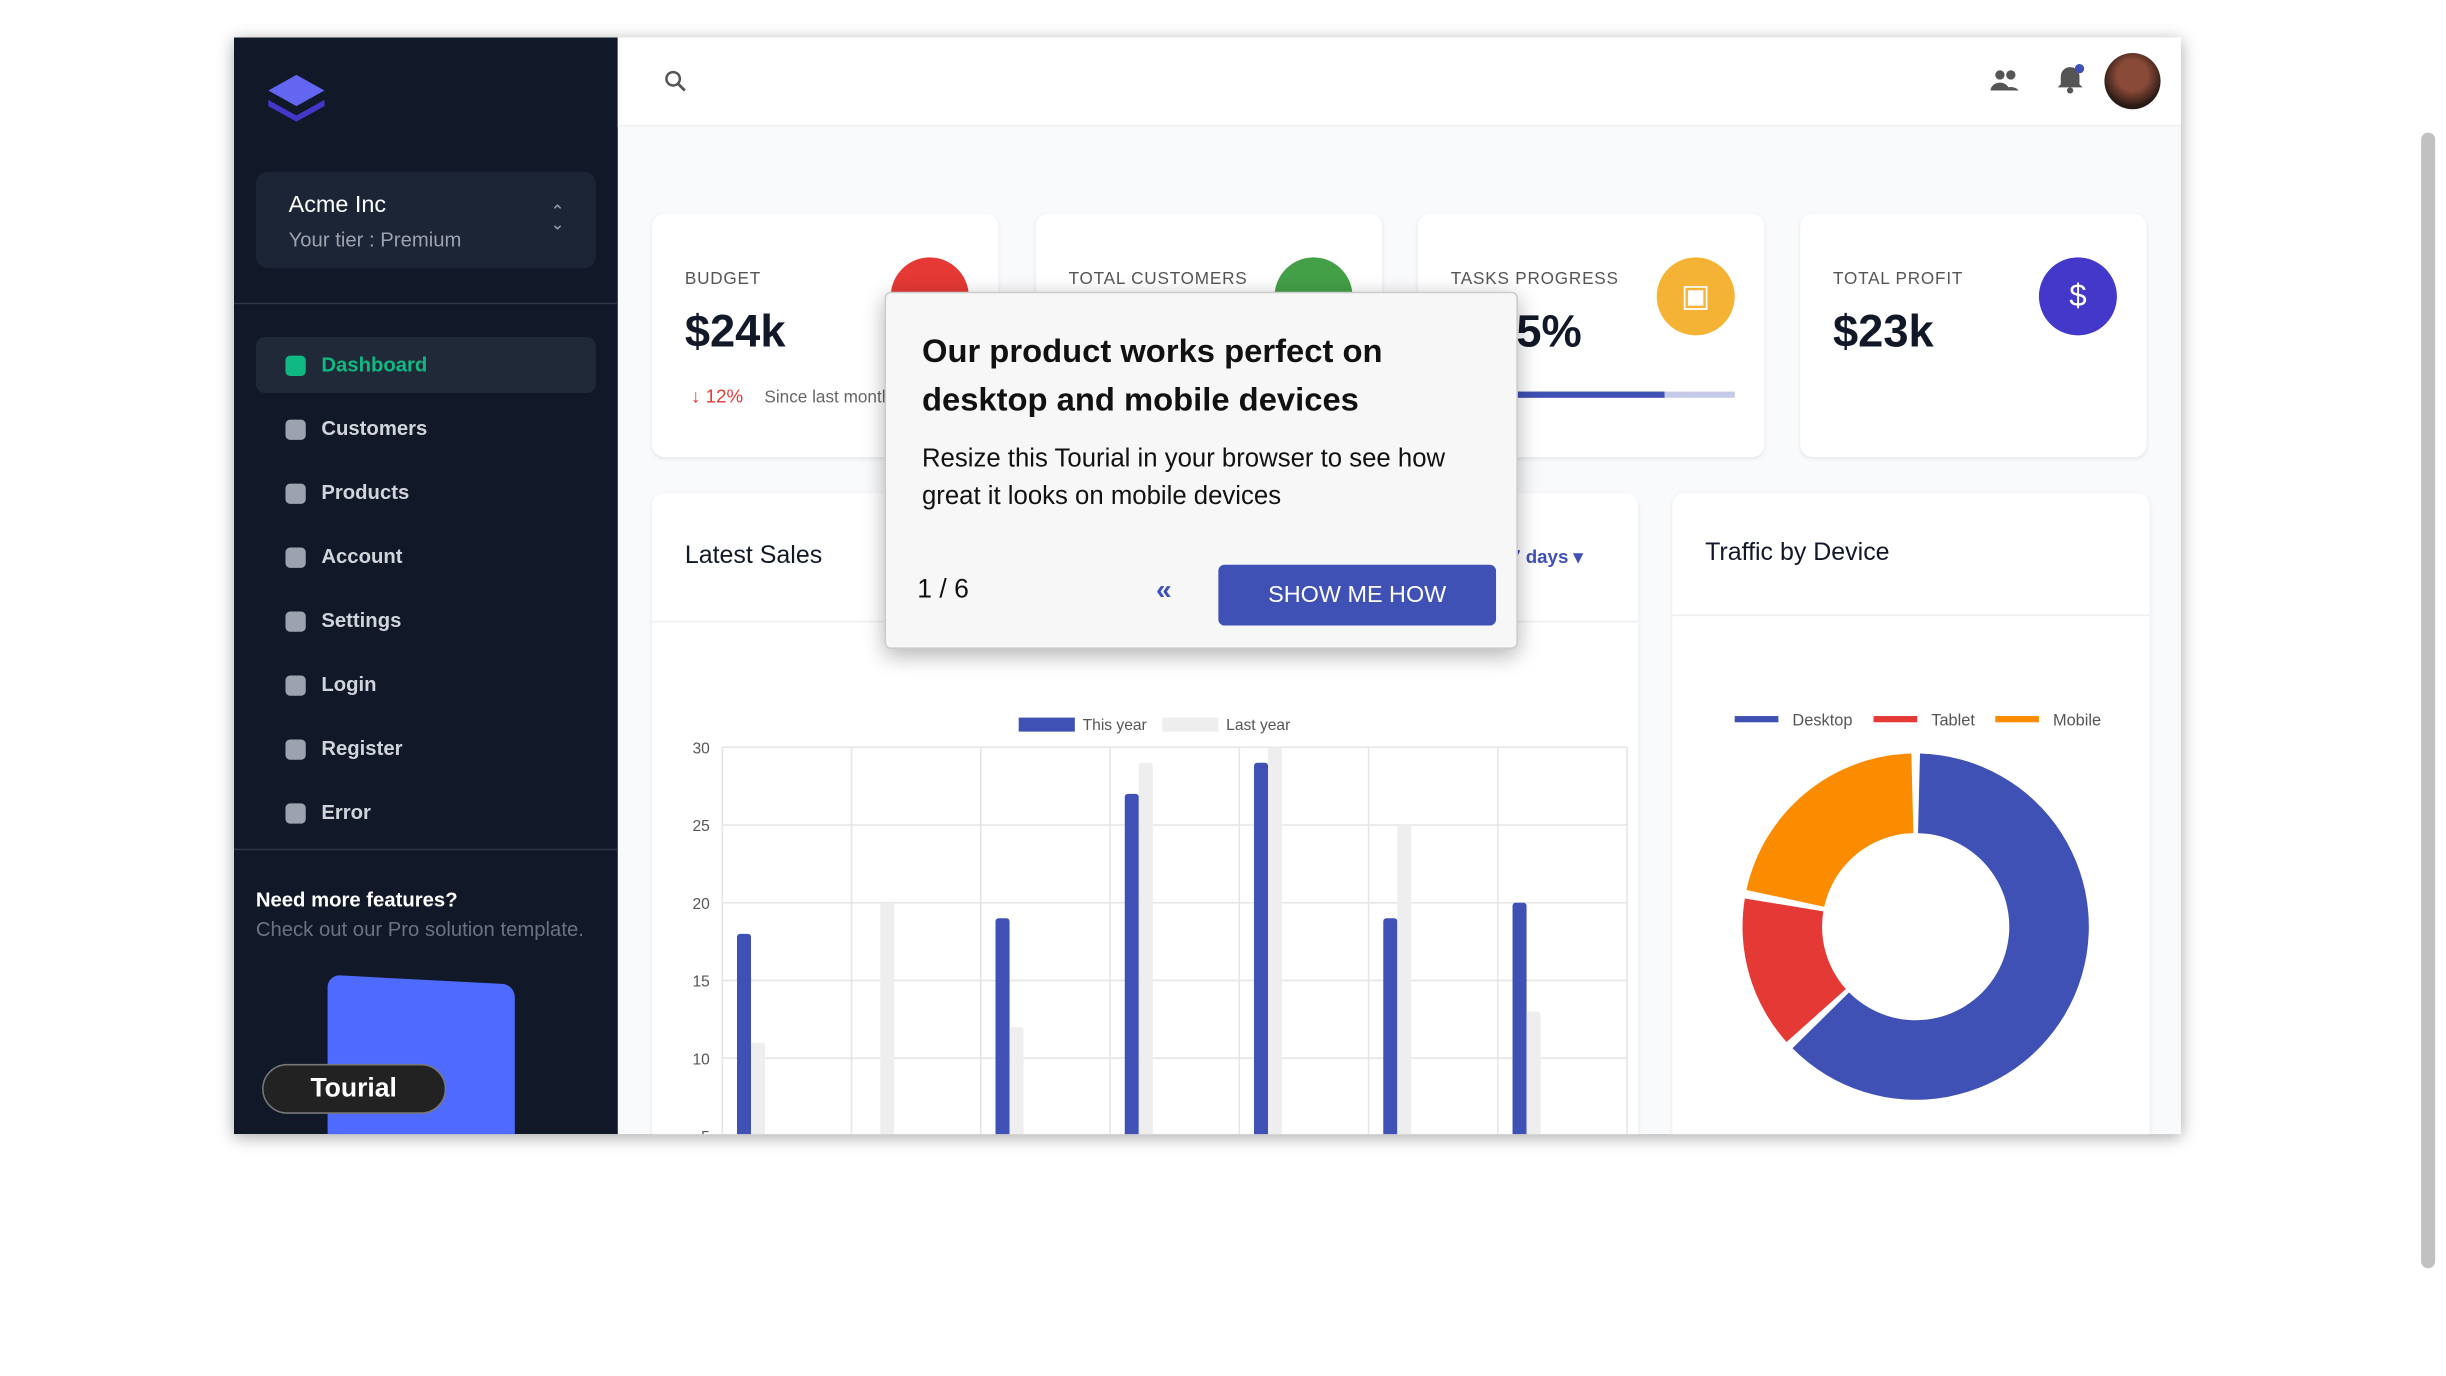  What do you see at coordinates (296, 98) in the screenshot?
I see `logo` at bounding box center [296, 98].